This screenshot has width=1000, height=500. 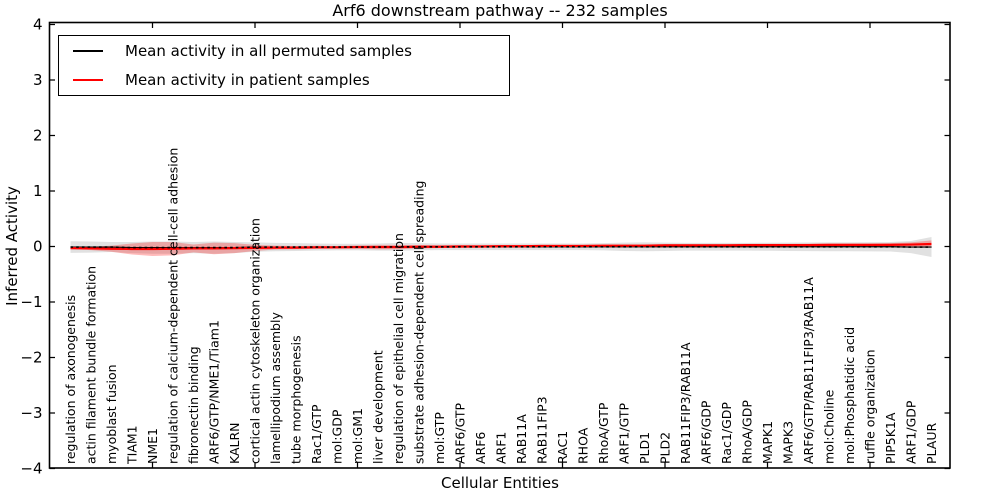 I want to click on y-axis-label: Inferred Activity, so click(x=12, y=246).